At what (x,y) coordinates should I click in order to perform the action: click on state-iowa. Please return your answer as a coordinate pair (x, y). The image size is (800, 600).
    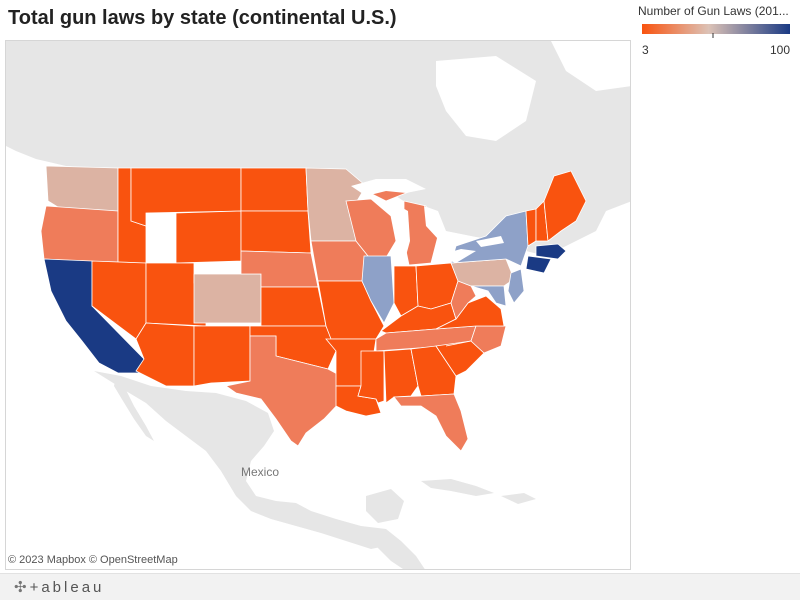
    Looking at the image, I should click on (339, 261).